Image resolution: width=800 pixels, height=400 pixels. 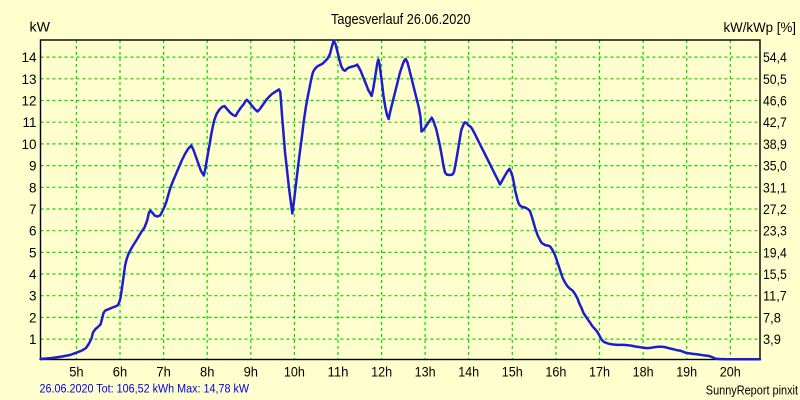 What do you see at coordinates (643, 372) in the screenshot?
I see `svg-text: 18h` at bounding box center [643, 372].